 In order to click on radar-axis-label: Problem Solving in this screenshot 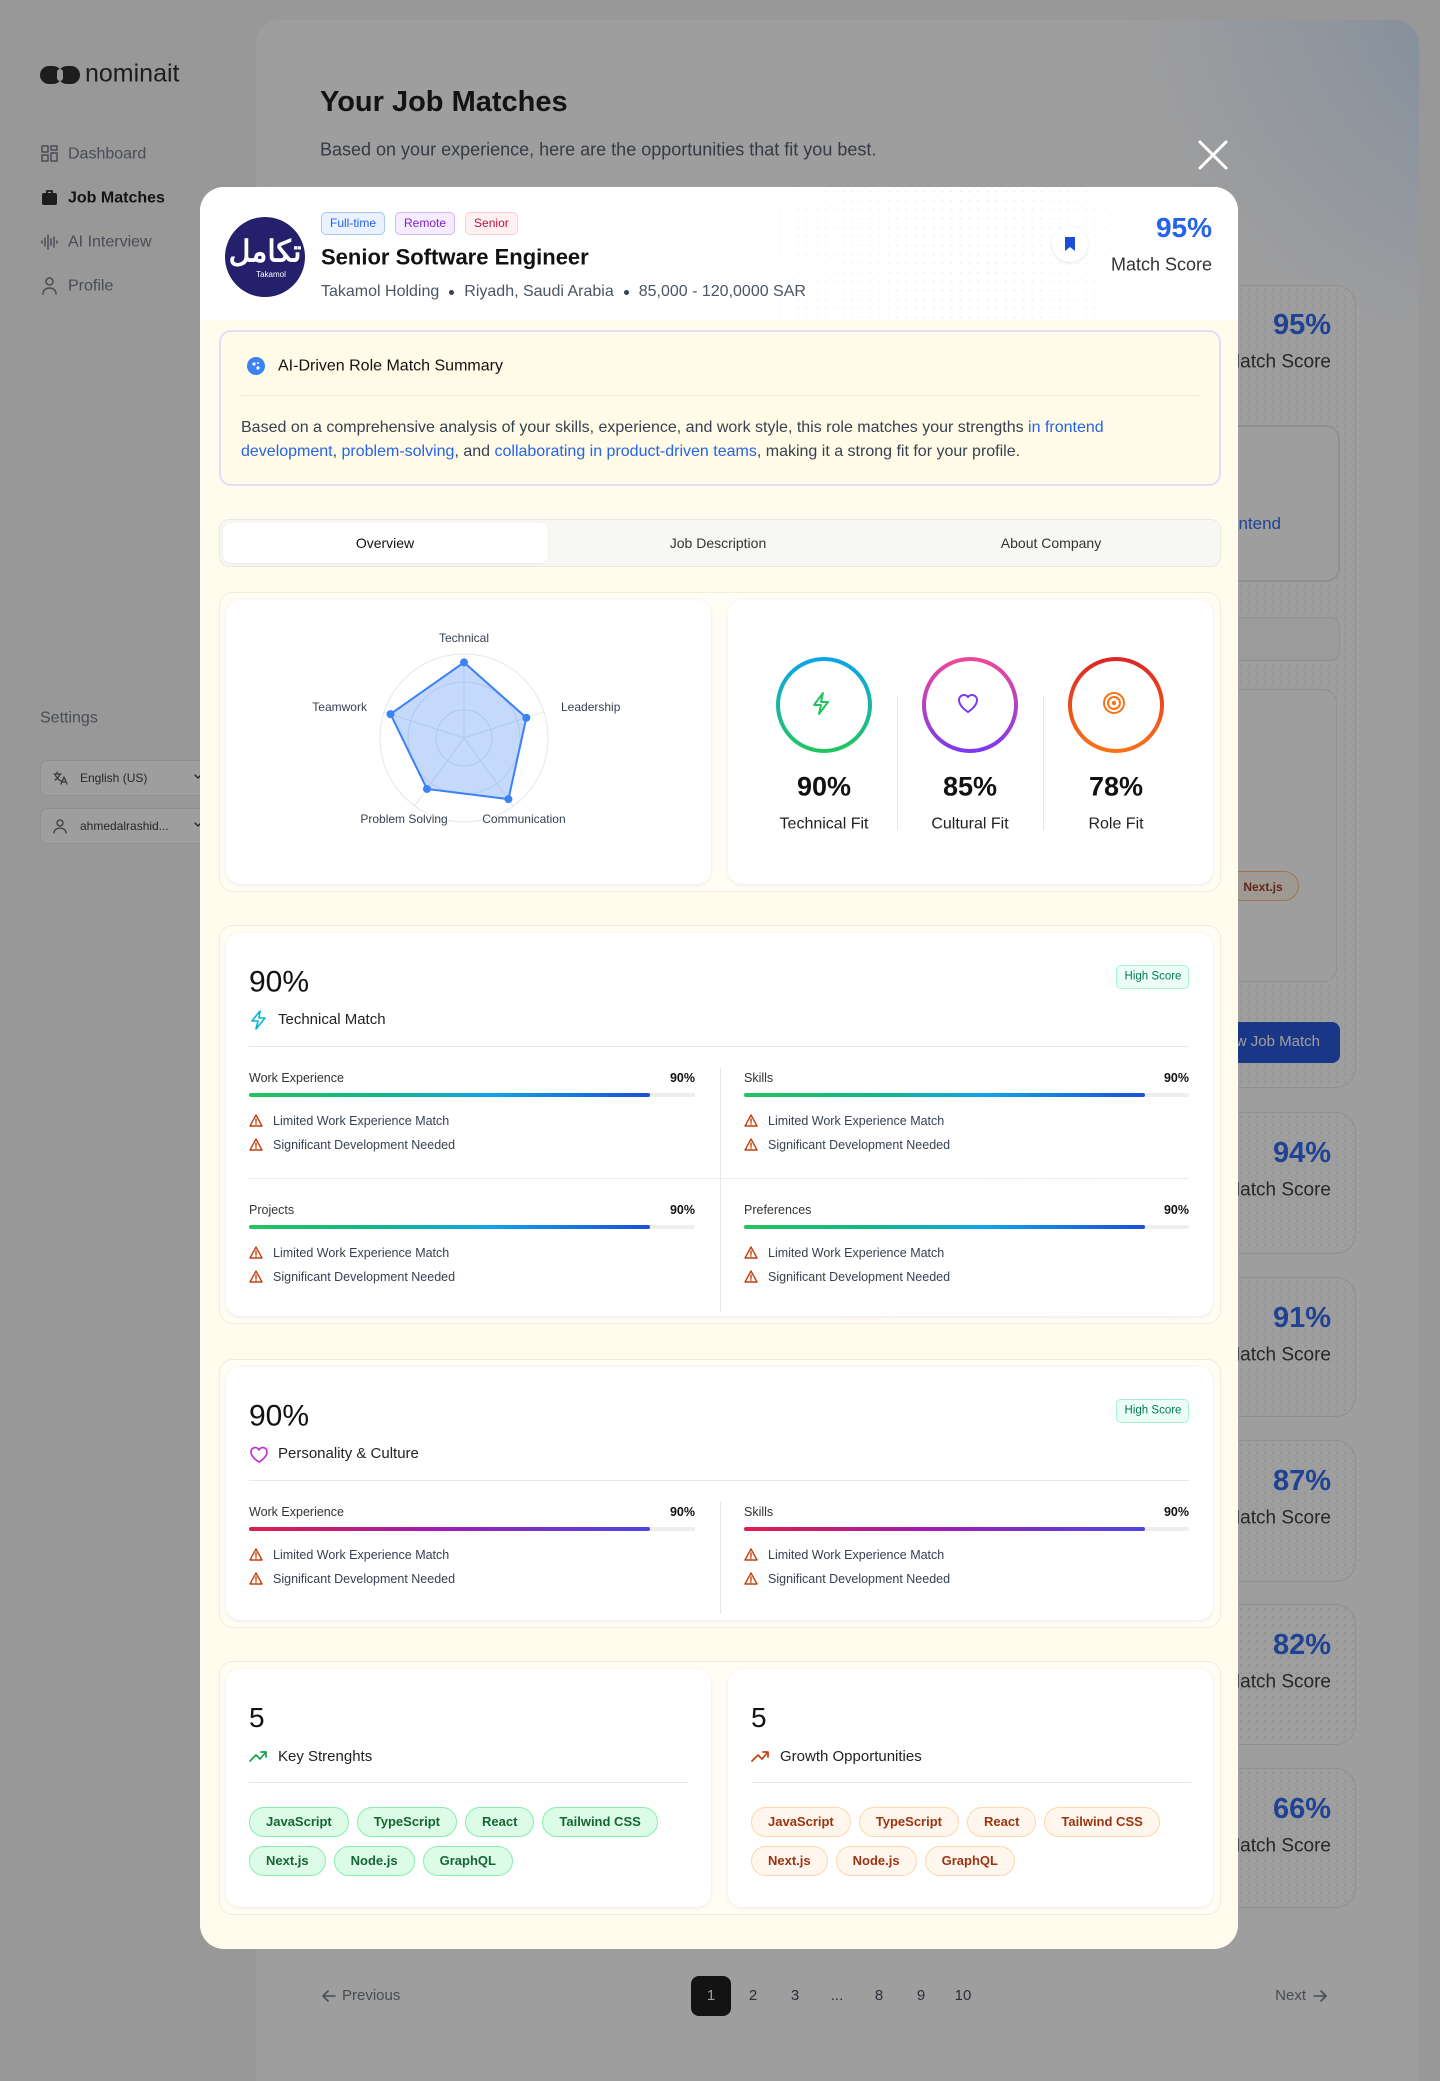, I will do `click(404, 818)`.